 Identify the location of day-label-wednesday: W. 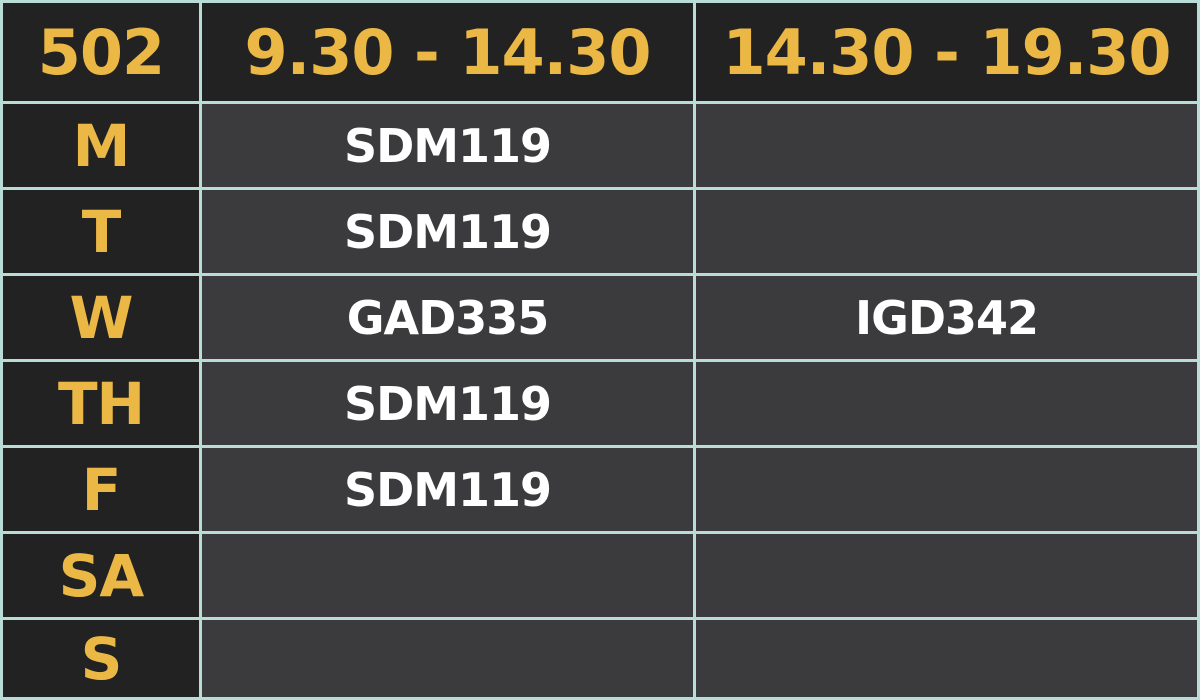
(101, 319).